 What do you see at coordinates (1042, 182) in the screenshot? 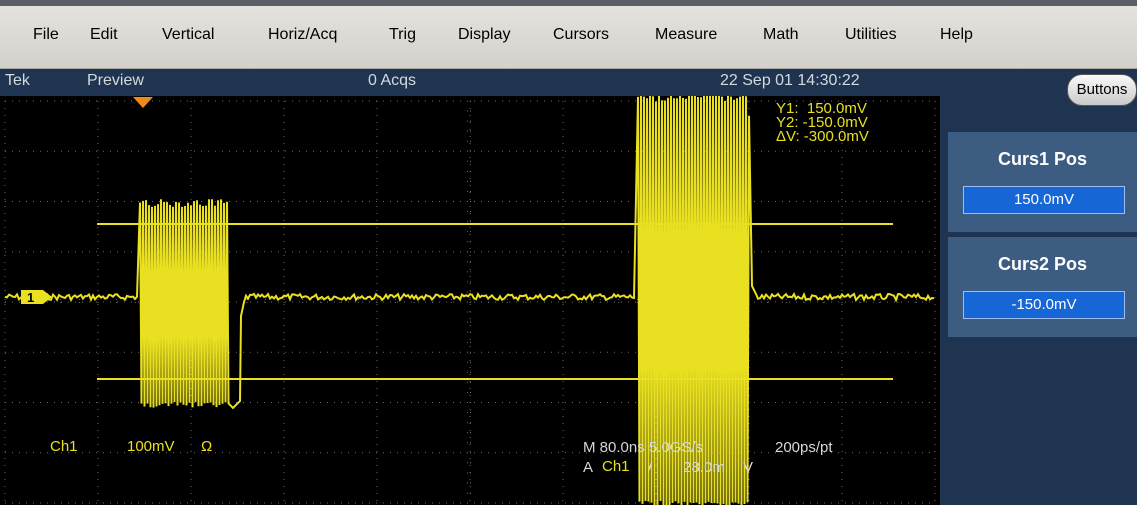
I see `curs1-pos-control: Curs1 Pos 150.0mV` at bounding box center [1042, 182].